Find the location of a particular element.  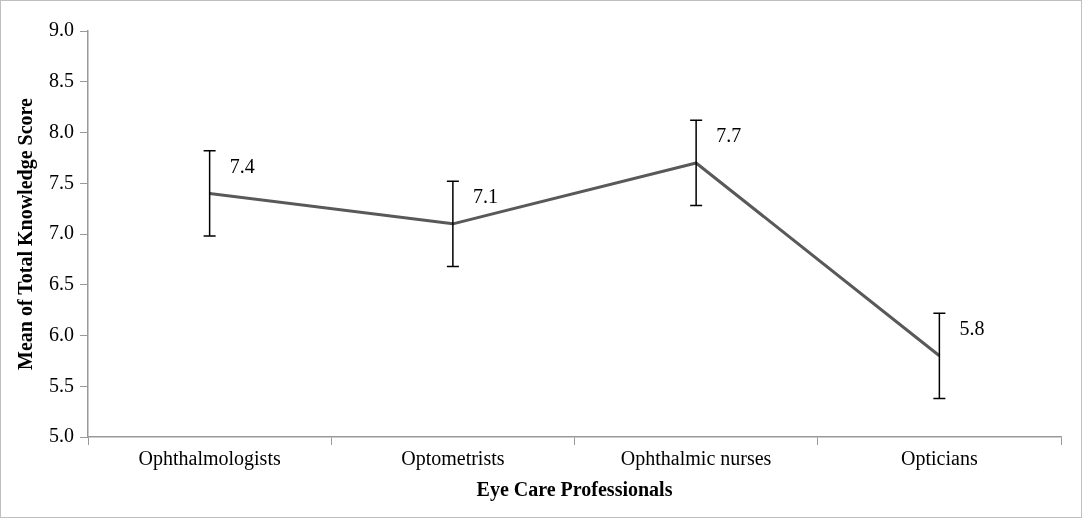

x-tick-label: Opticians is located at coordinates (939, 459).